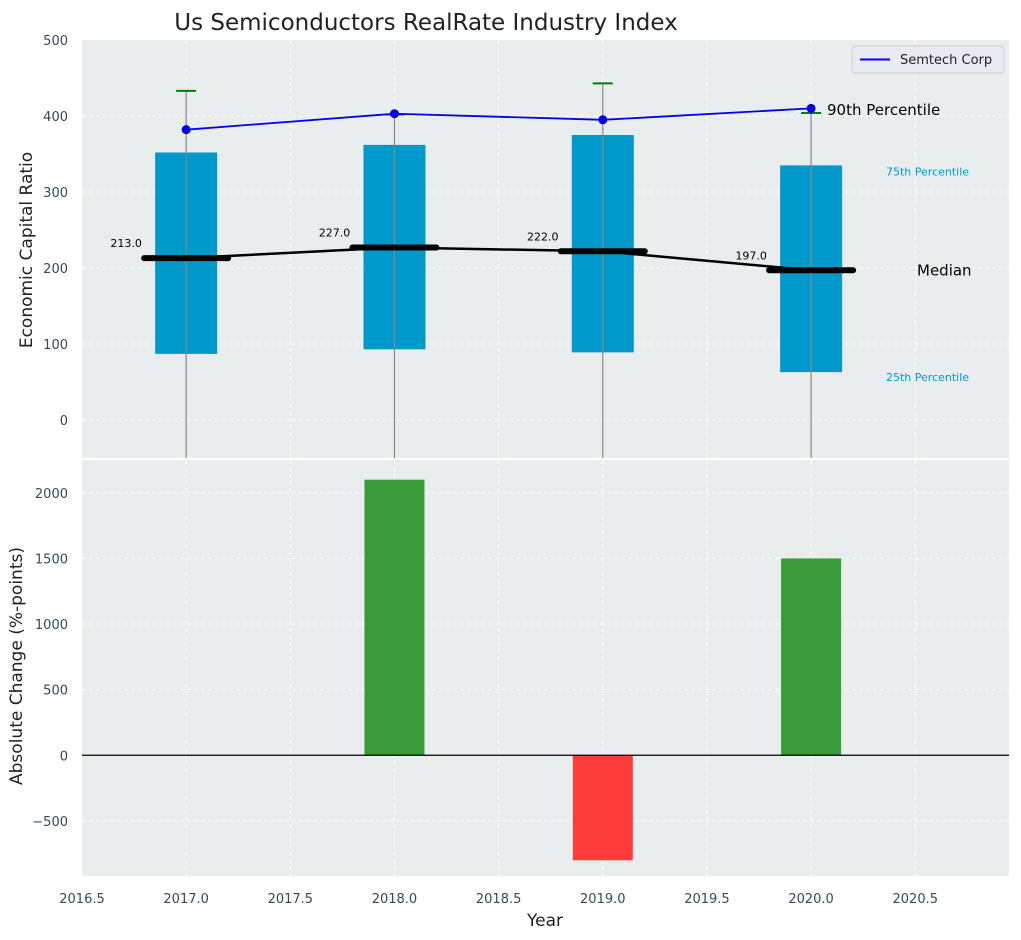 This screenshot has width=1021, height=940. I want to click on x-axis-label: Year, so click(544, 921).